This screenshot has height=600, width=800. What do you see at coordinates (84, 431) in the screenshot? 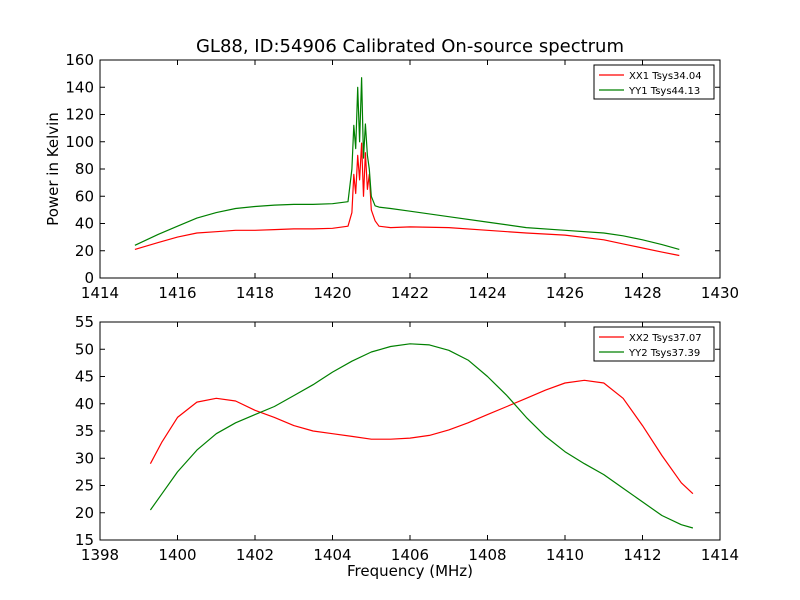
I see `y-tick-label: 35` at bounding box center [84, 431].